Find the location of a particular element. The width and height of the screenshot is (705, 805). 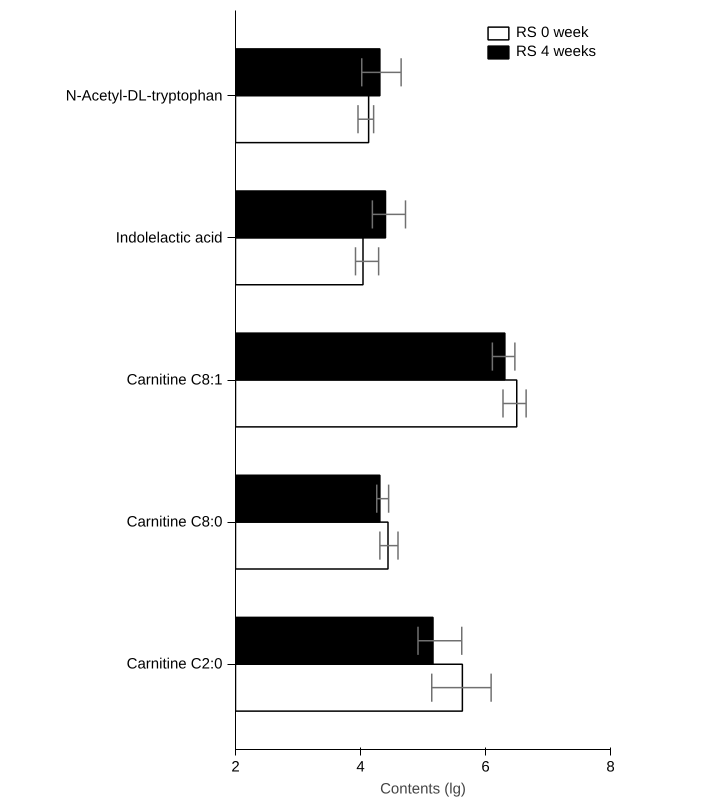

y-tick-label: N-Acetyl-DL-tryptophan is located at coordinates (144, 95).